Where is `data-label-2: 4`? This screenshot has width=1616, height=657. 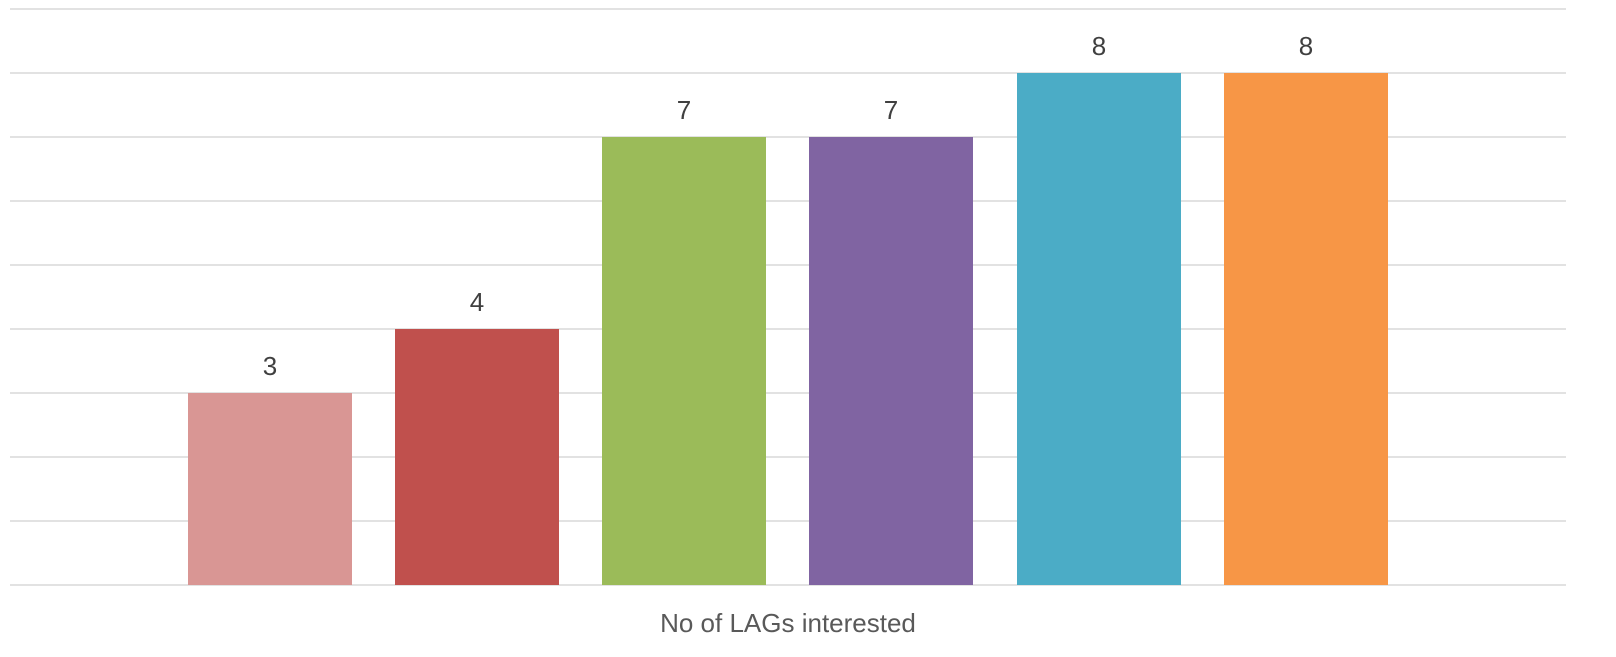
data-label-2: 4 is located at coordinates (477, 302).